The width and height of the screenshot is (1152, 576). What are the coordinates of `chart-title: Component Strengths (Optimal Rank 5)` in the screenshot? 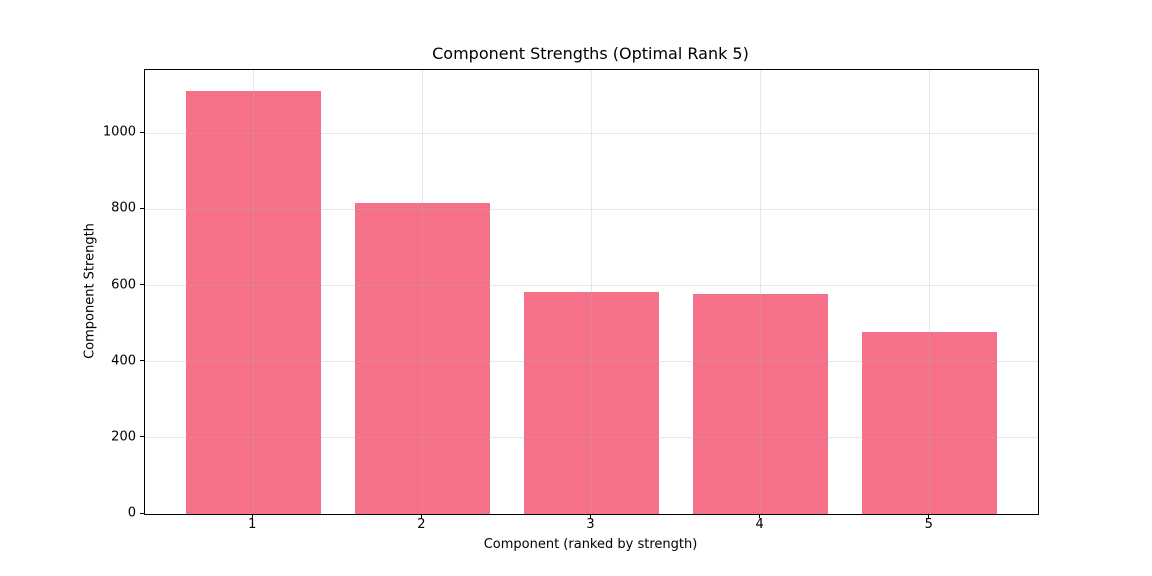 It's located at (590, 53).